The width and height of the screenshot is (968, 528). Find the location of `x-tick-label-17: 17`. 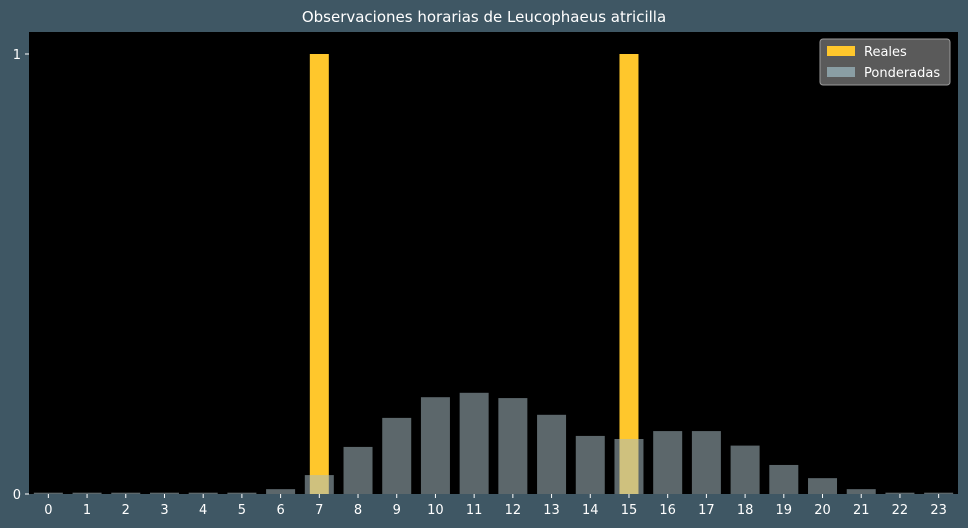

x-tick-label-17: 17 is located at coordinates (706, 510).